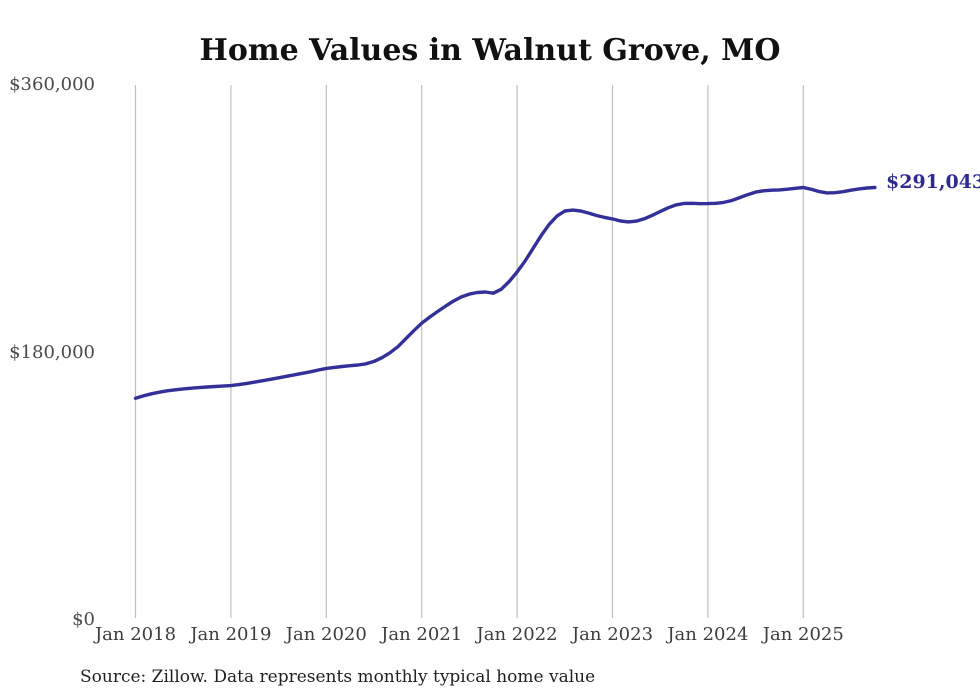 The height and width of the screenshot is (699, 980). Describe the element at coordinates (326, 634) in the screenshot. I see `x-tick-label: Jan 2020` at that location.